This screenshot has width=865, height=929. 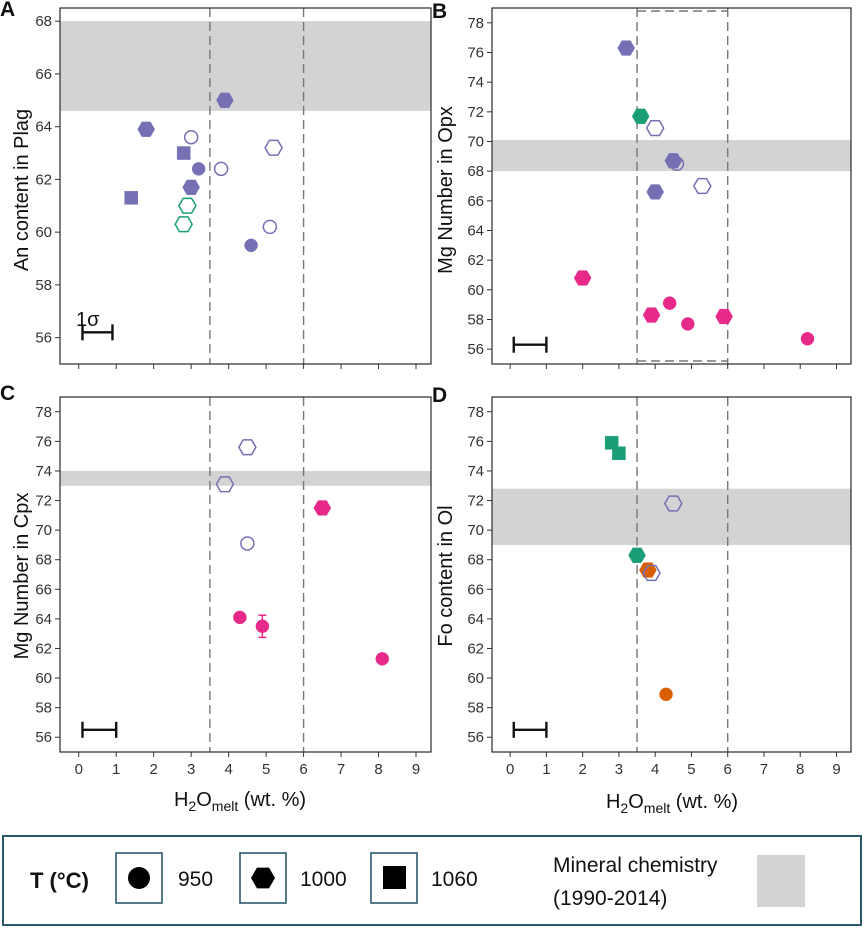 I want to click on panel-a-mineral-band, so click(x=245, y=66).